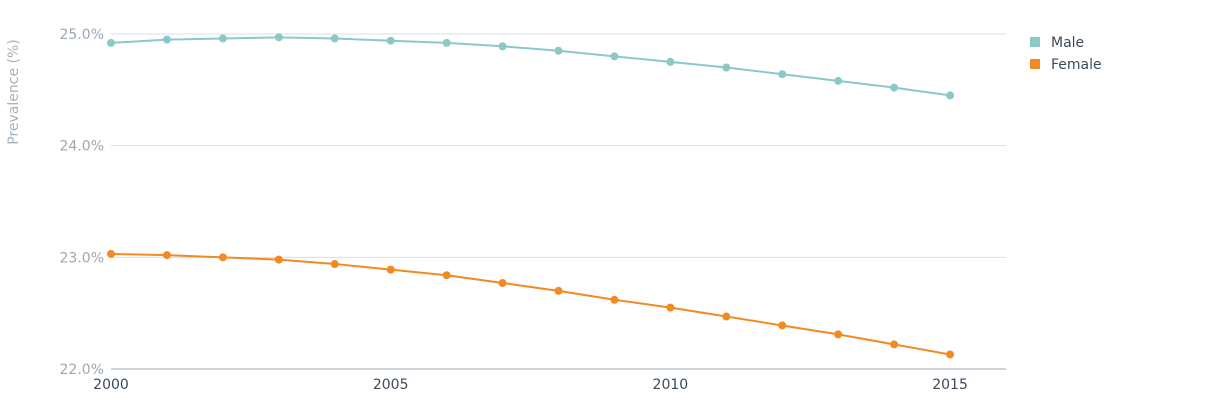 The image size is (1230, 403). I want to click on series-line-male, so click(530, 66).